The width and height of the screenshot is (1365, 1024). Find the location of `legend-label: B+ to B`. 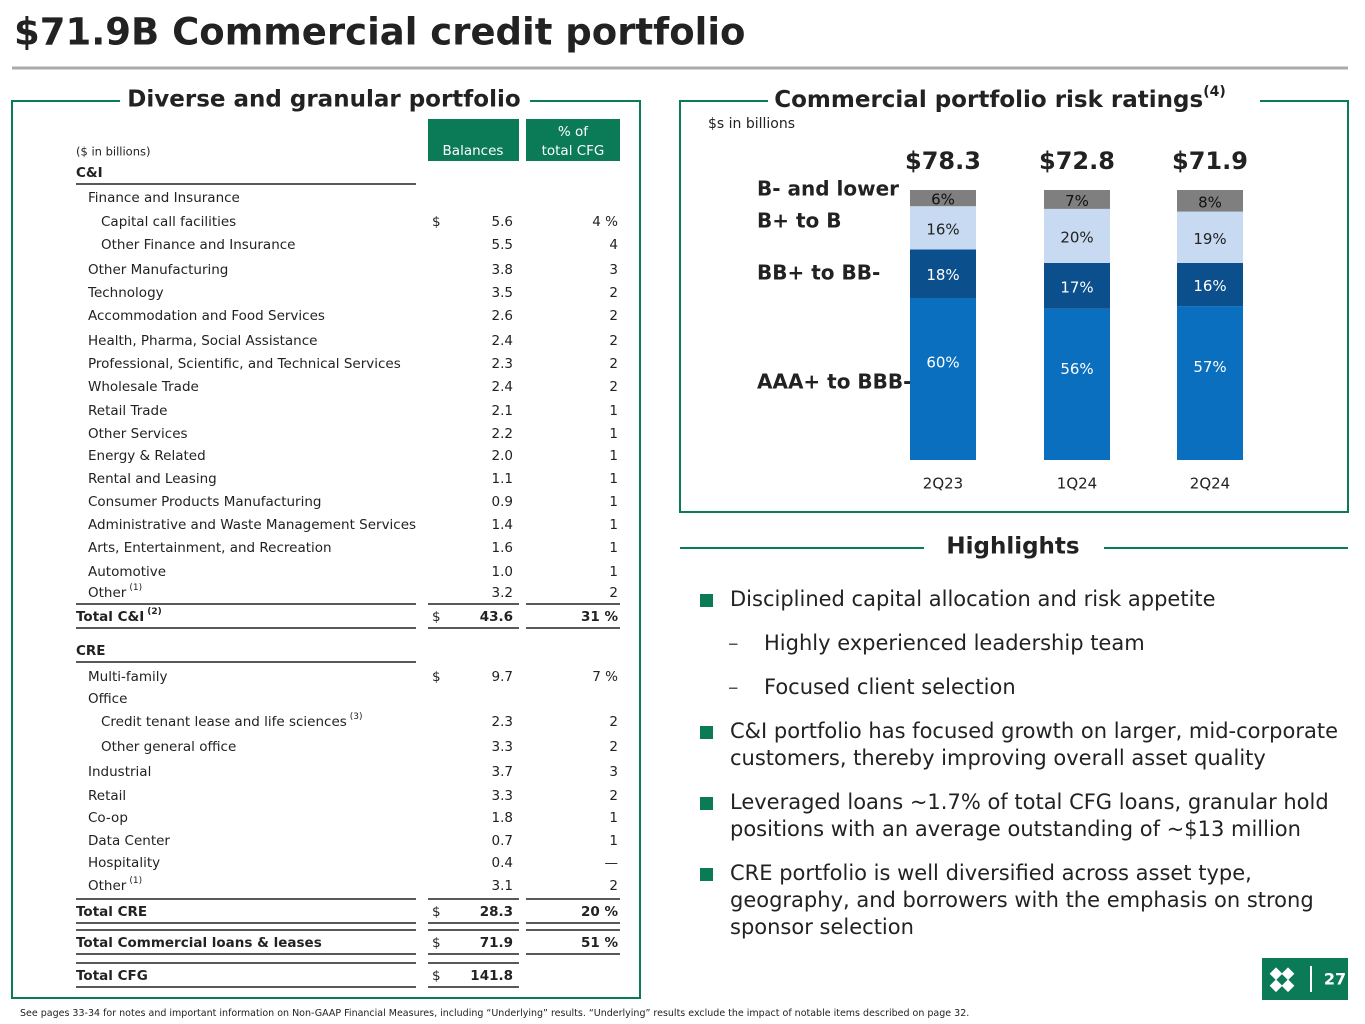

legend-label: B+ to B is located at coordinates (799, 221).